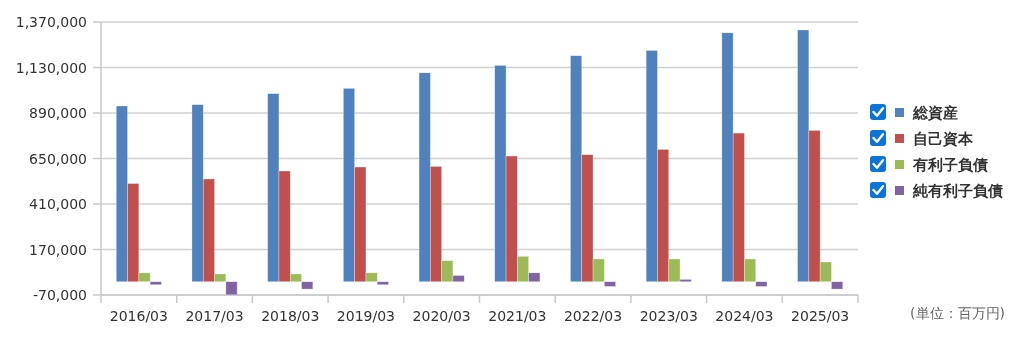 The image size is (1024, 337). Describe the element at coordinates (935, 113) in the screenshot. I see `legend-label: 総資産` at that location.